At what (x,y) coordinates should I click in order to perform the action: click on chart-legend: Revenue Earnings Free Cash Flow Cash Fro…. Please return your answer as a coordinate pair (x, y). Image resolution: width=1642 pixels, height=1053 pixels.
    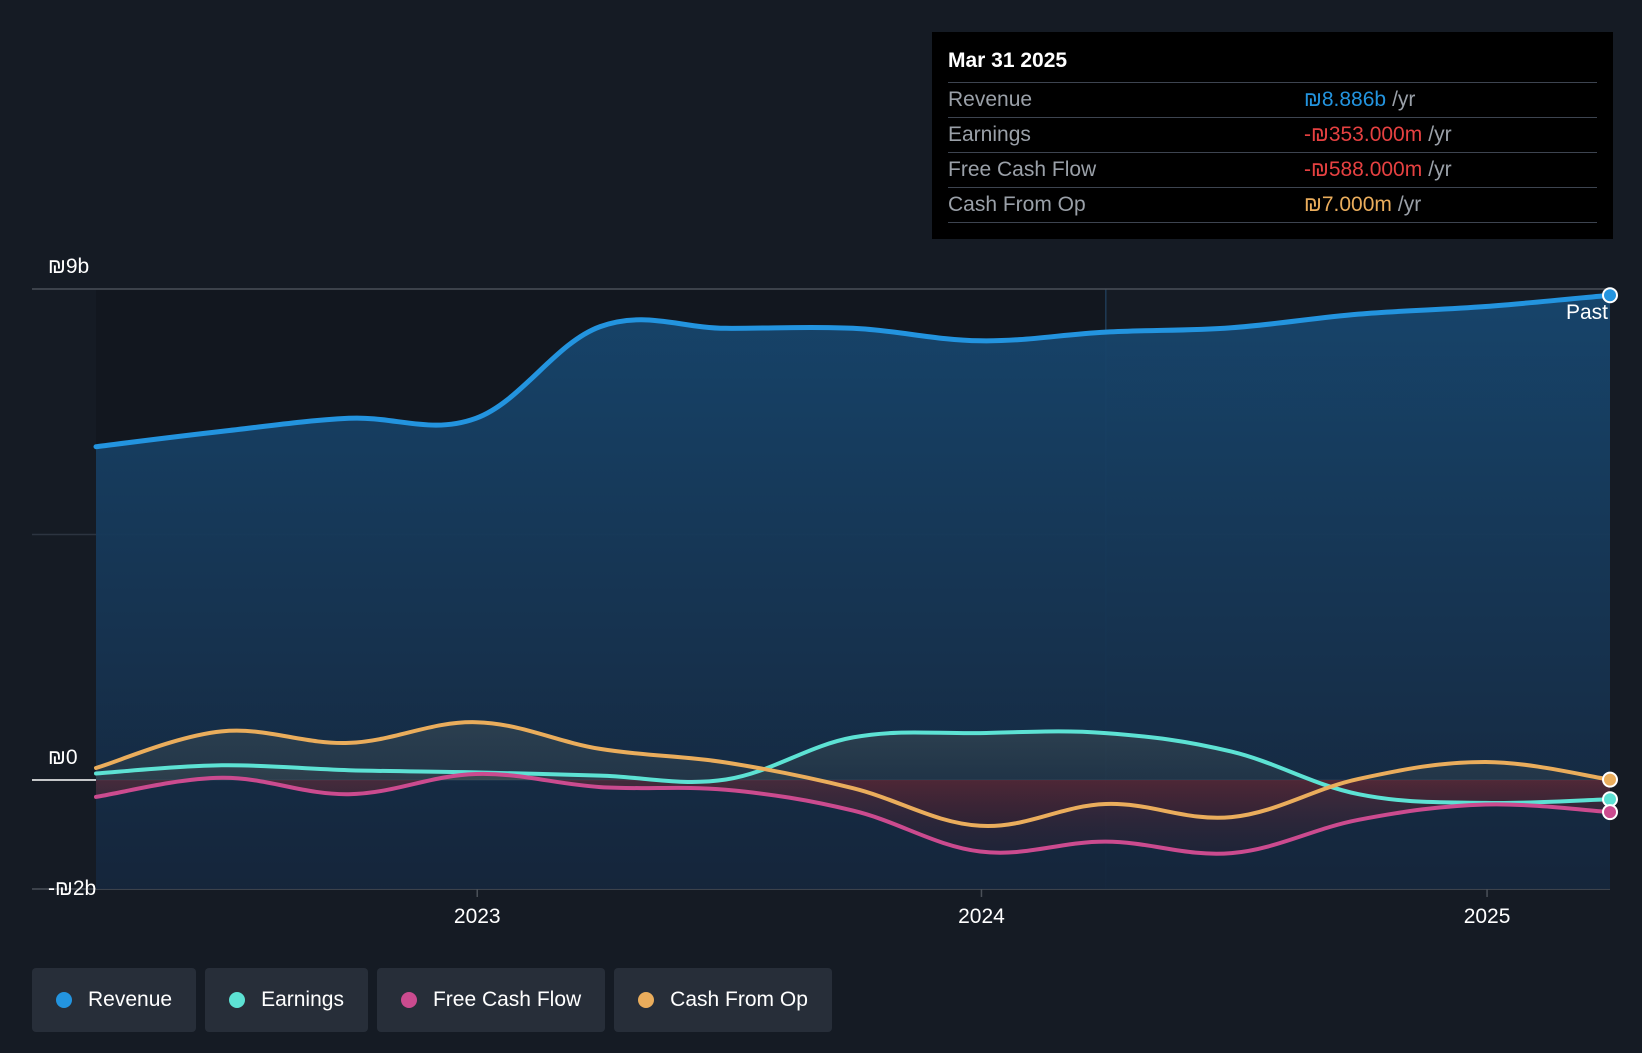
    Looking at the image, I should click on (432, 1000).